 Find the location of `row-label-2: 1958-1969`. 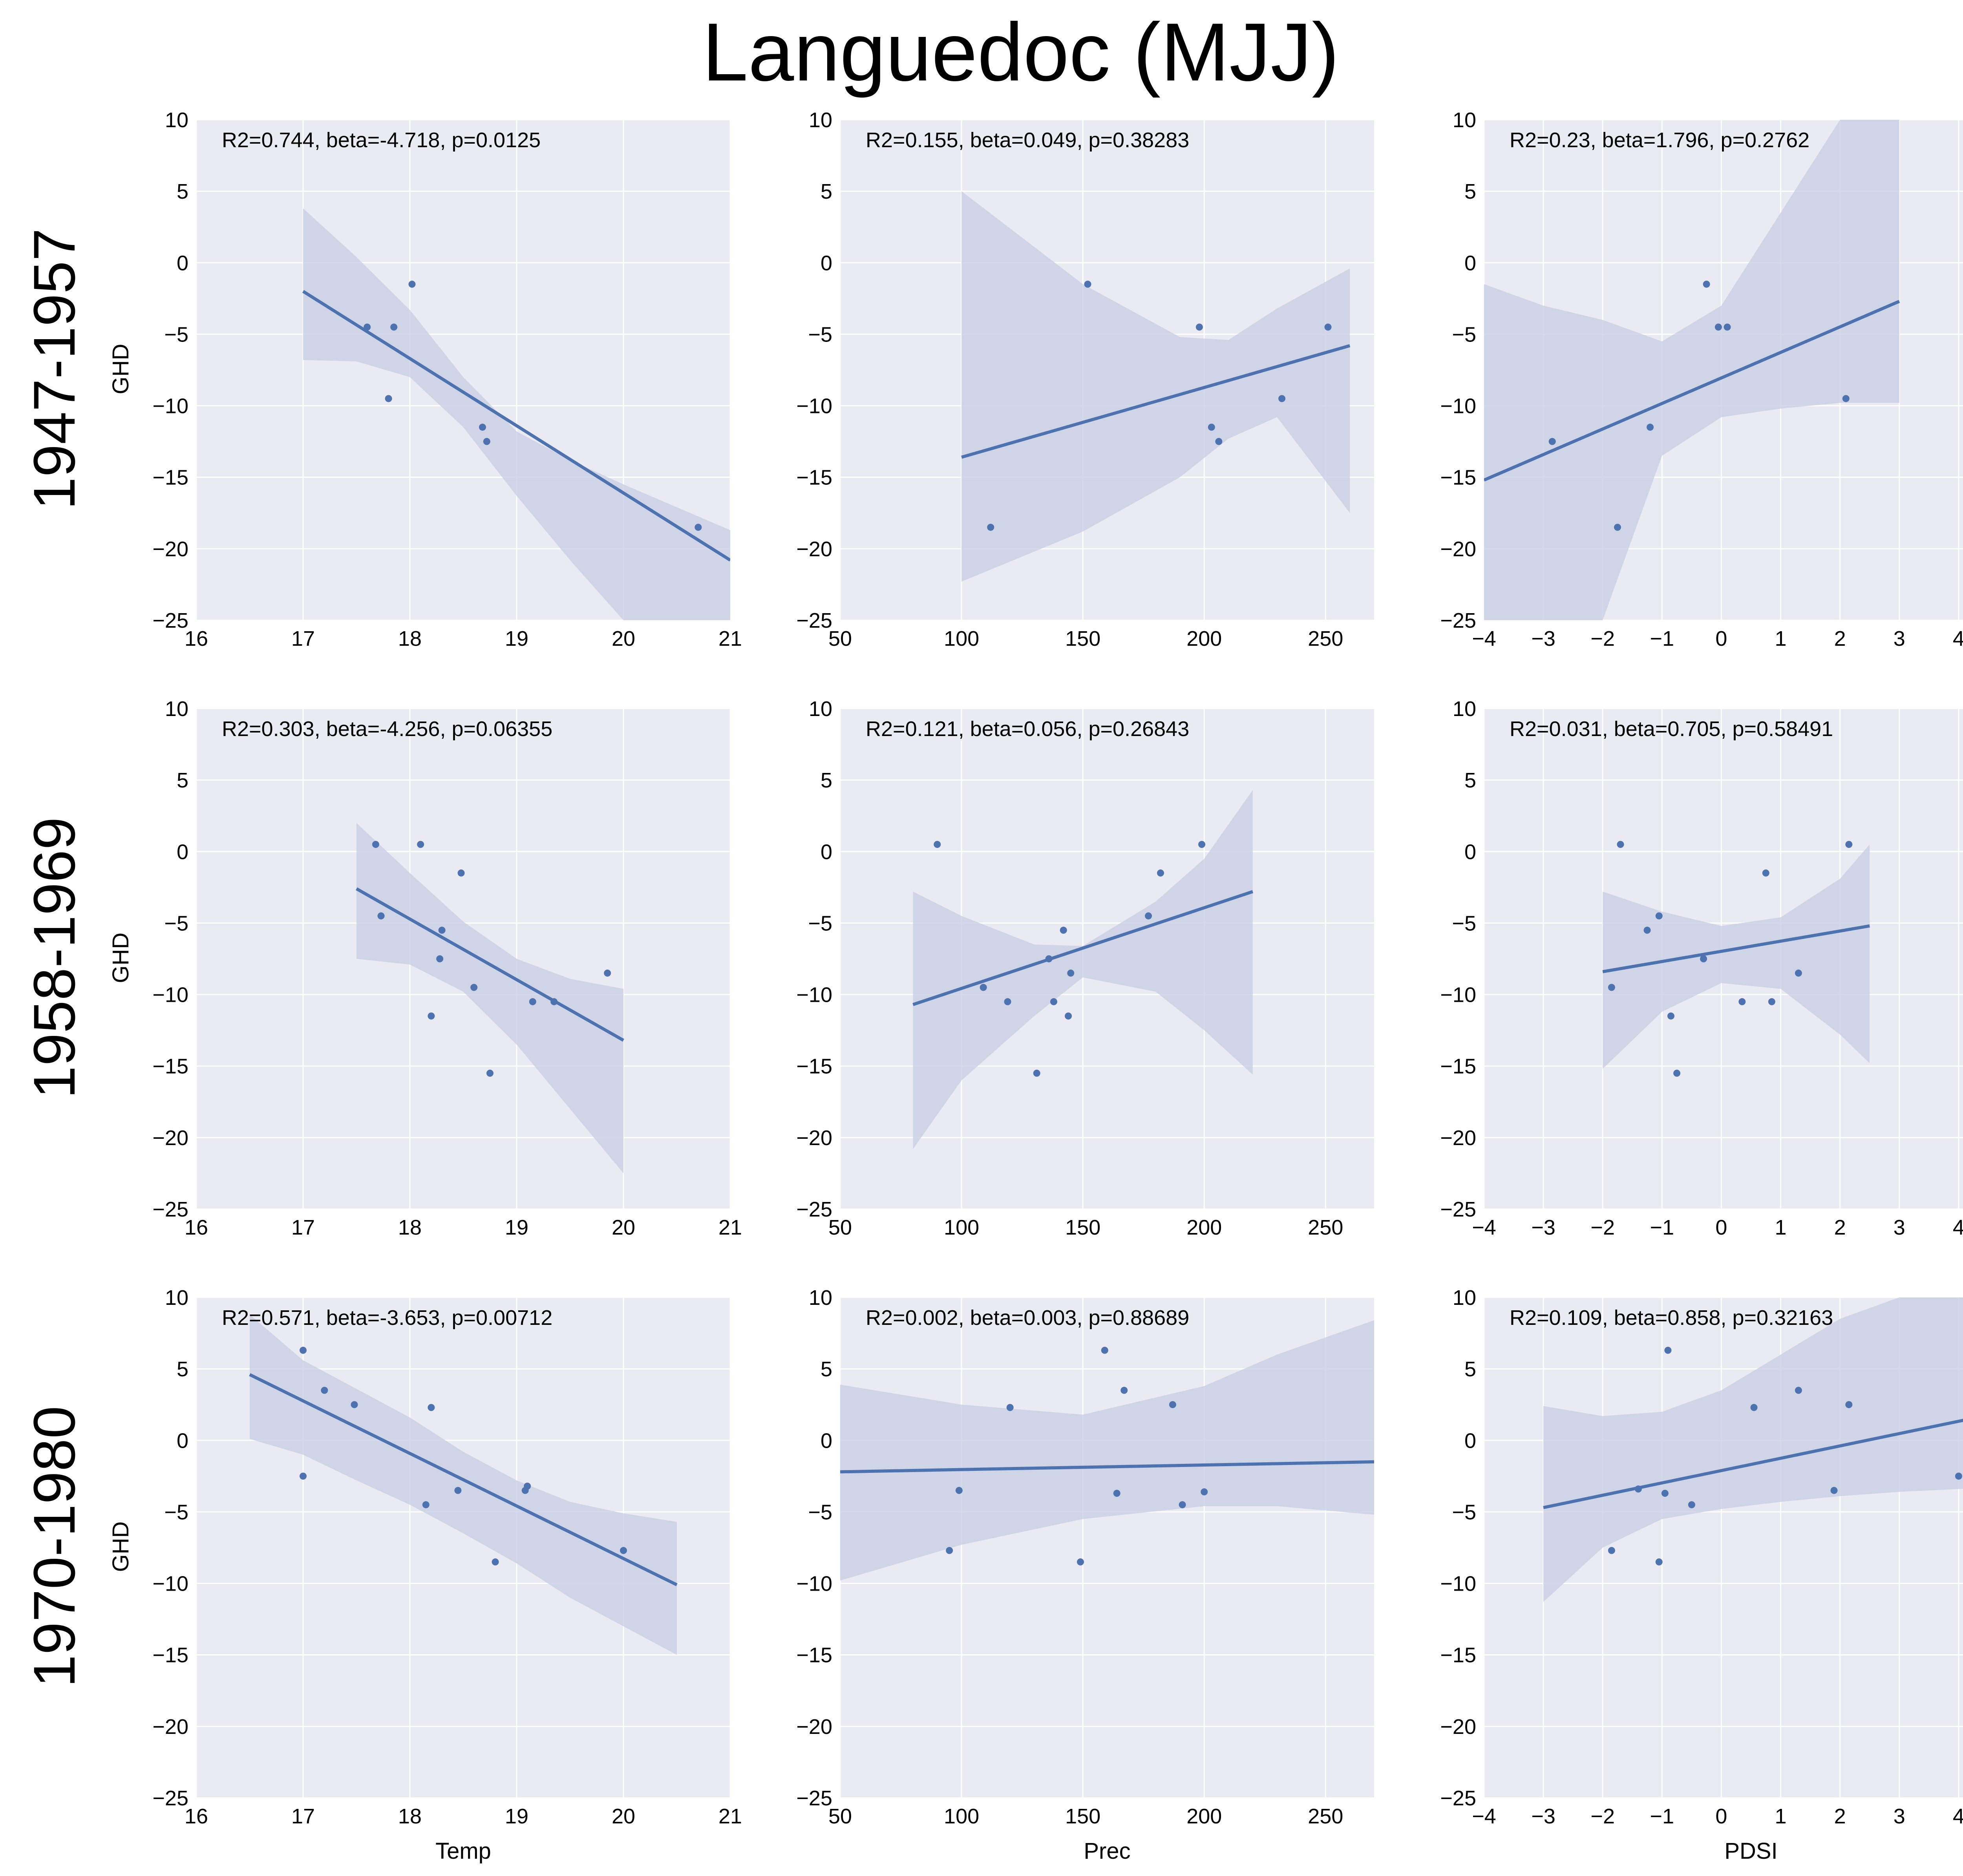

row-label-2: 1958-1969 is located at coordinates (54, 957).